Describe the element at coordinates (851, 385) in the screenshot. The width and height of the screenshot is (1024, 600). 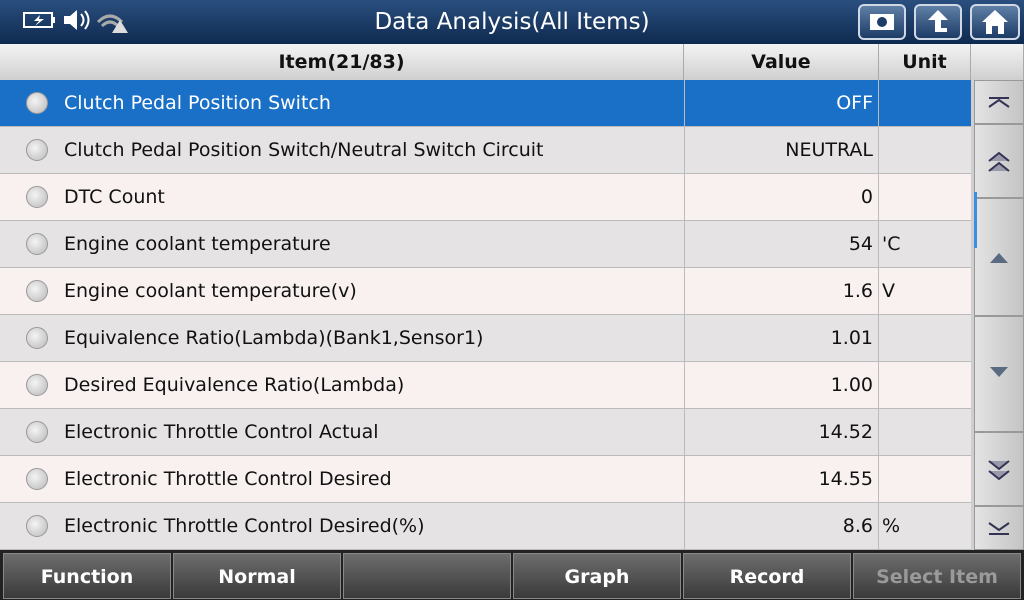
I see `item-value: 1.00` at that location.